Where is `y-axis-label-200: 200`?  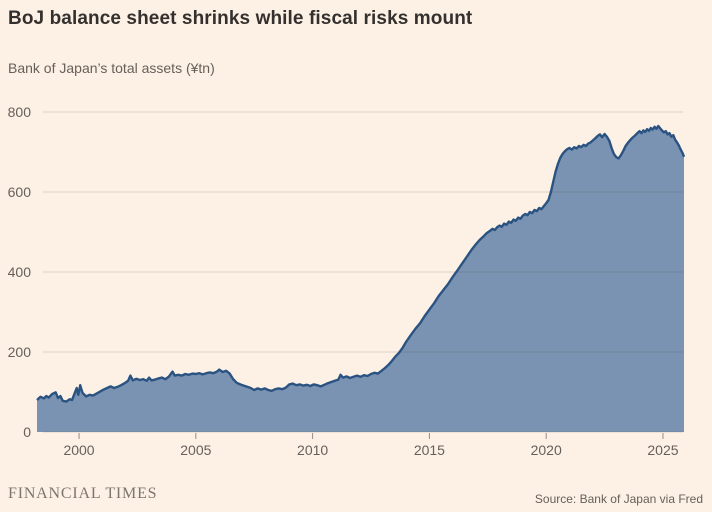
y-axis-label-200: 200 is located at coordinates (20, 352).